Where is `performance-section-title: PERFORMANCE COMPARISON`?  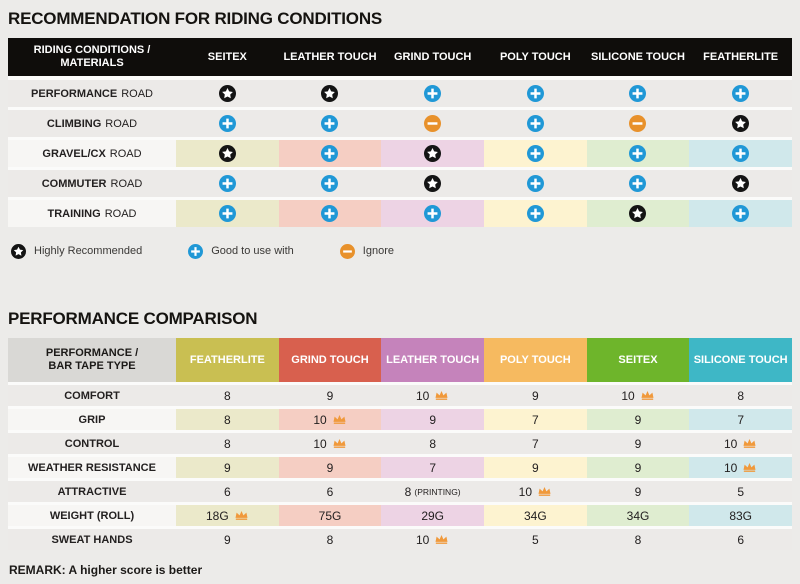 performance-section-title: PERFORMANCE COMPARISON is located at coordinates (133, 318).